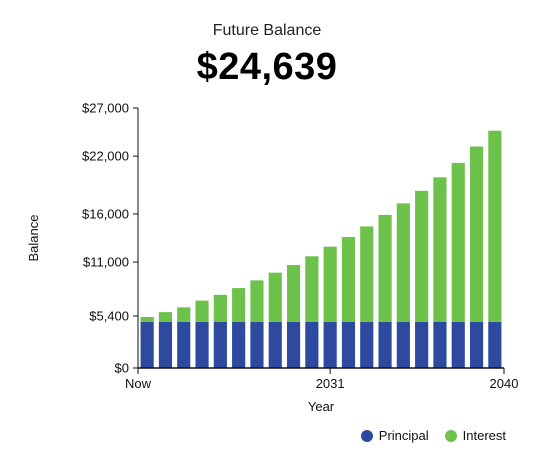 This screenshot has height=461, width=534. I want to click on future-balance-label: Future Balance, so click(267, 30).